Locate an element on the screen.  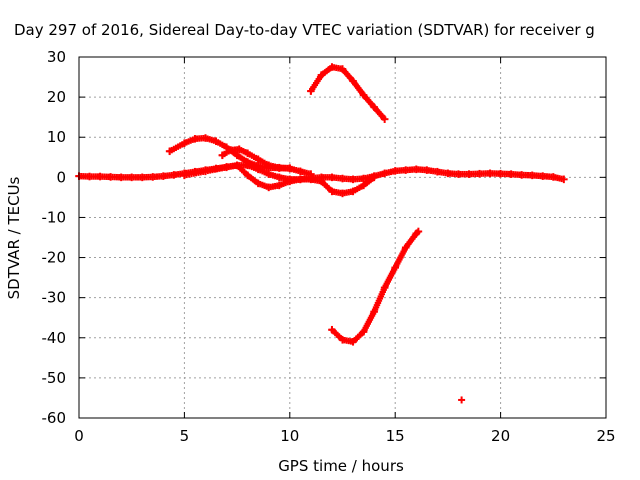
x-tick-label: 25 is located at coordinates (605, 436).